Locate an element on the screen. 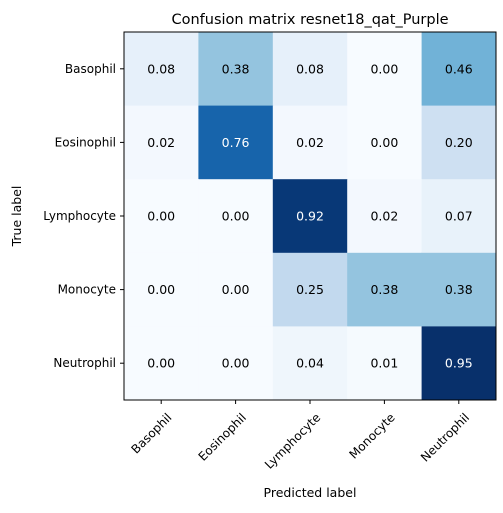 This screenshot has height=513, width=503. cell-value-label: 0.04 is located at coordinates (310, 363).